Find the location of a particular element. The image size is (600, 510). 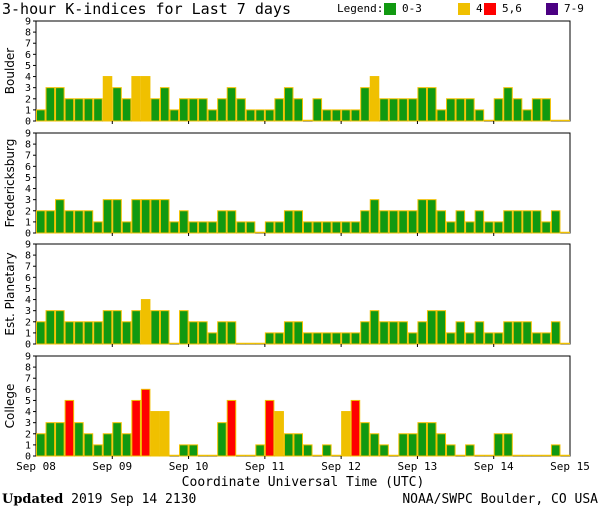

panel-ylabel: College is located at coordinates (10, 406).